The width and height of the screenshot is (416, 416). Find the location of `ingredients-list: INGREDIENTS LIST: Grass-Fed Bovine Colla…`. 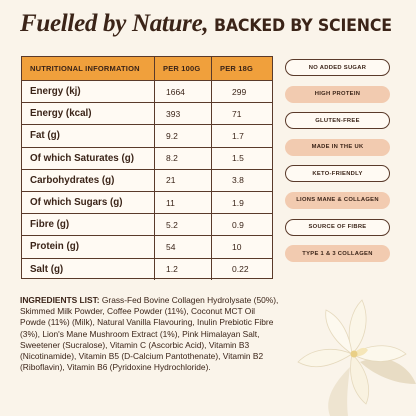

ingredients-list: INGREDIENTS LIST: Grass-Fed Bovine Colla… is located at coordinates (151, 334).